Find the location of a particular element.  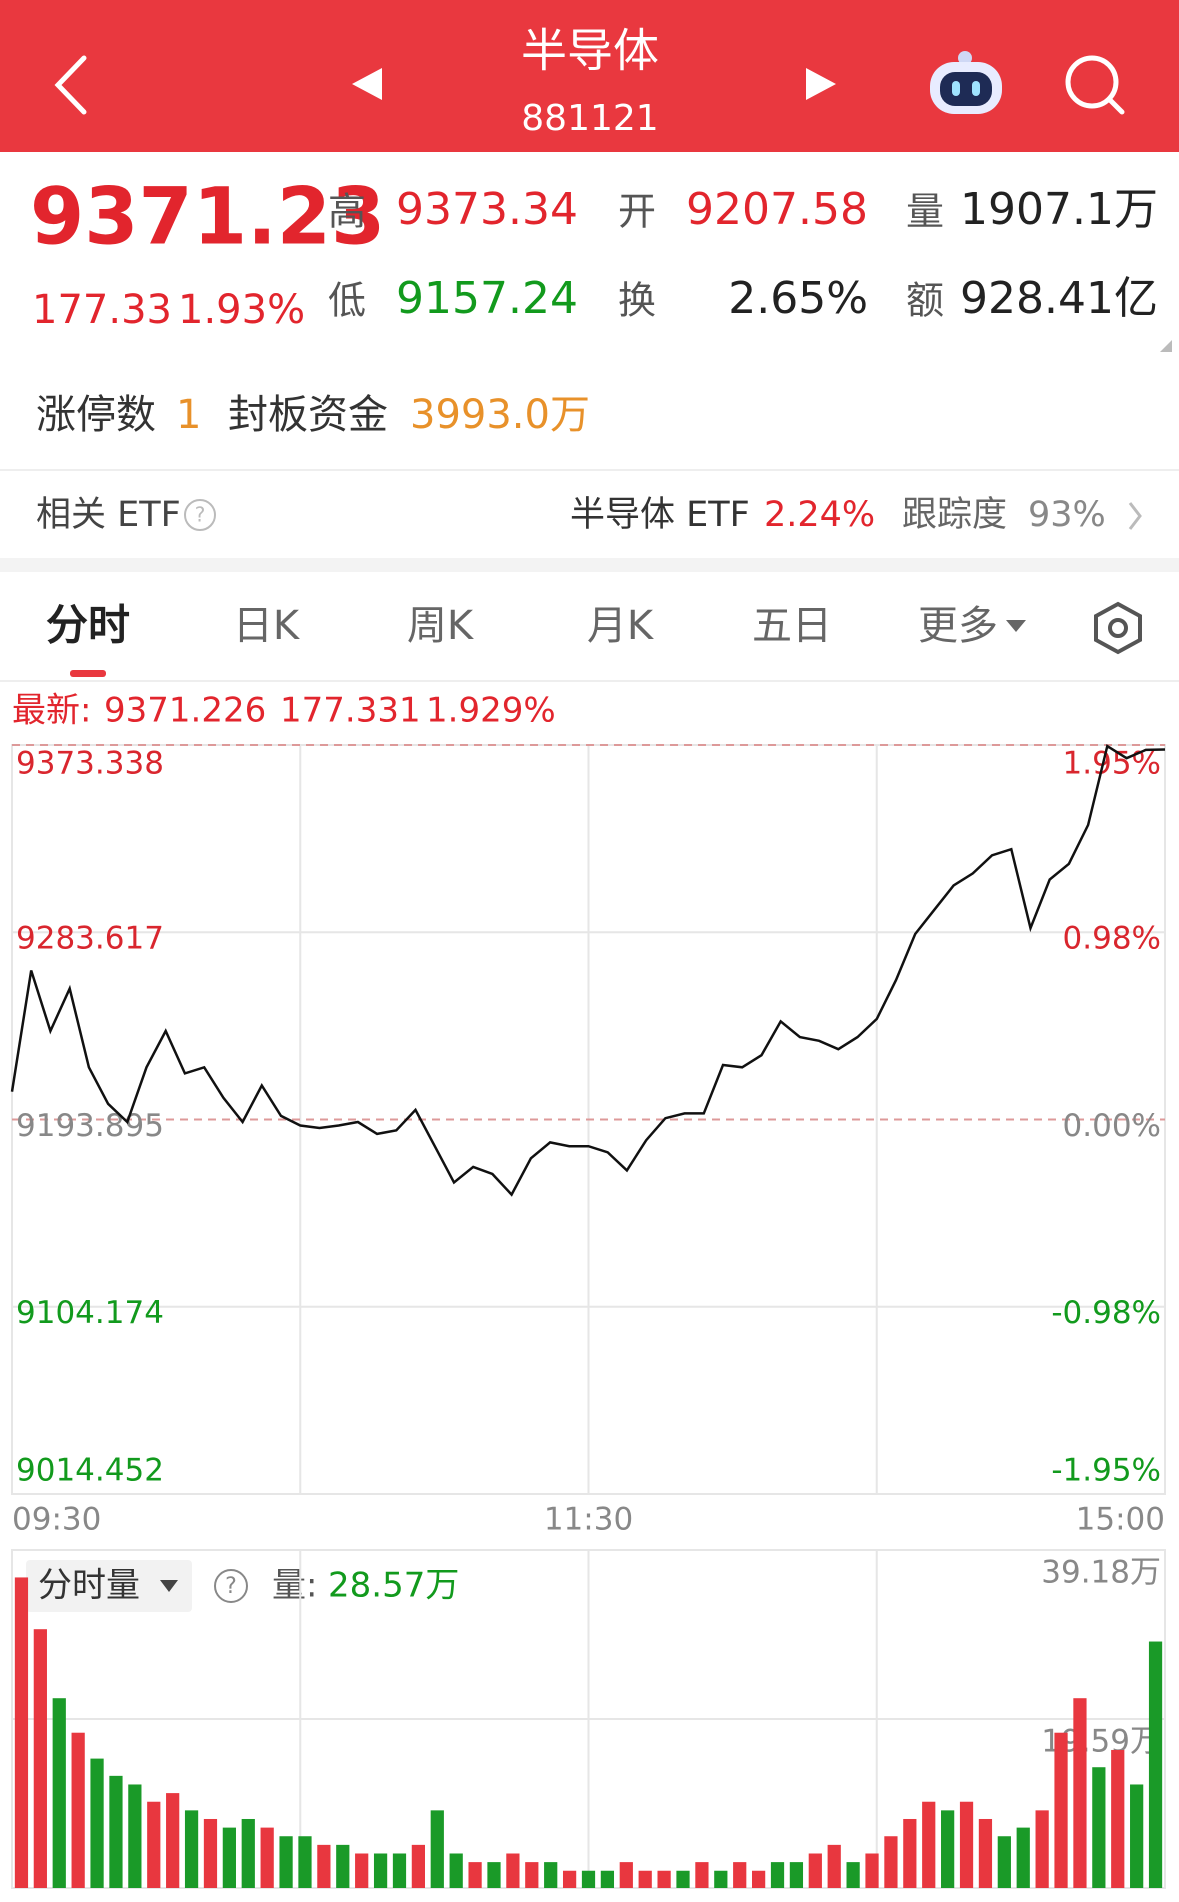

help-icon is located at coordinates (231, 1586).